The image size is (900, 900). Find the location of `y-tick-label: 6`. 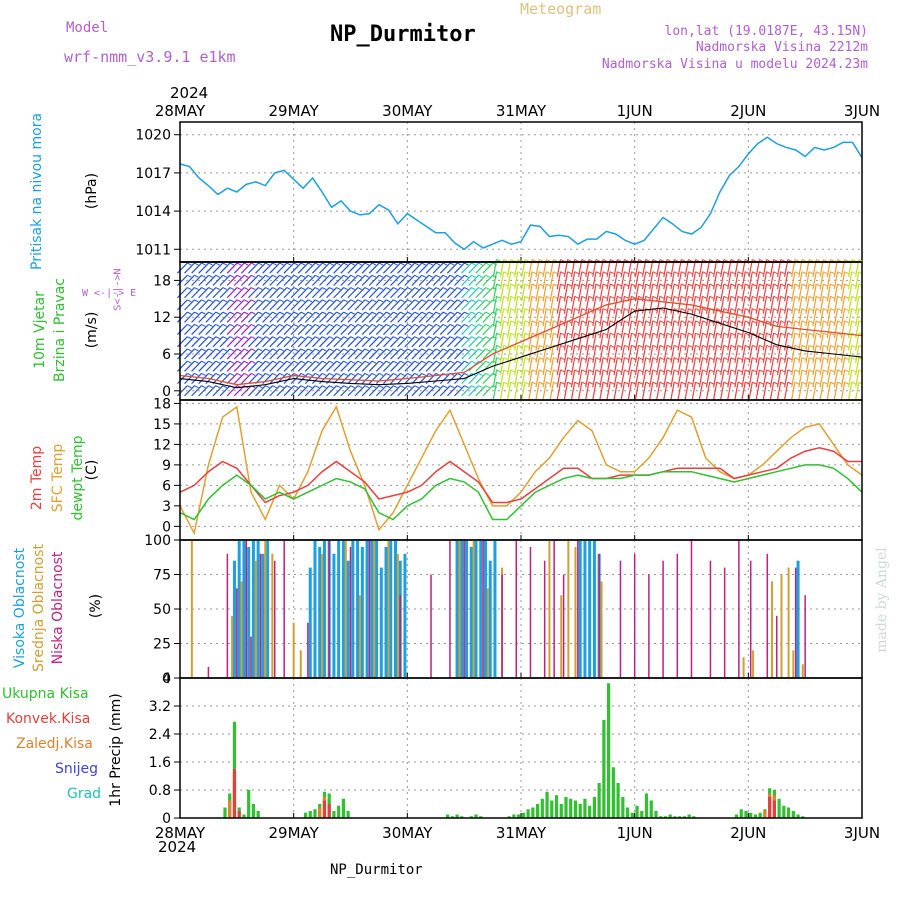

y-tick-label: 6 is located at coordinates (166, 355).